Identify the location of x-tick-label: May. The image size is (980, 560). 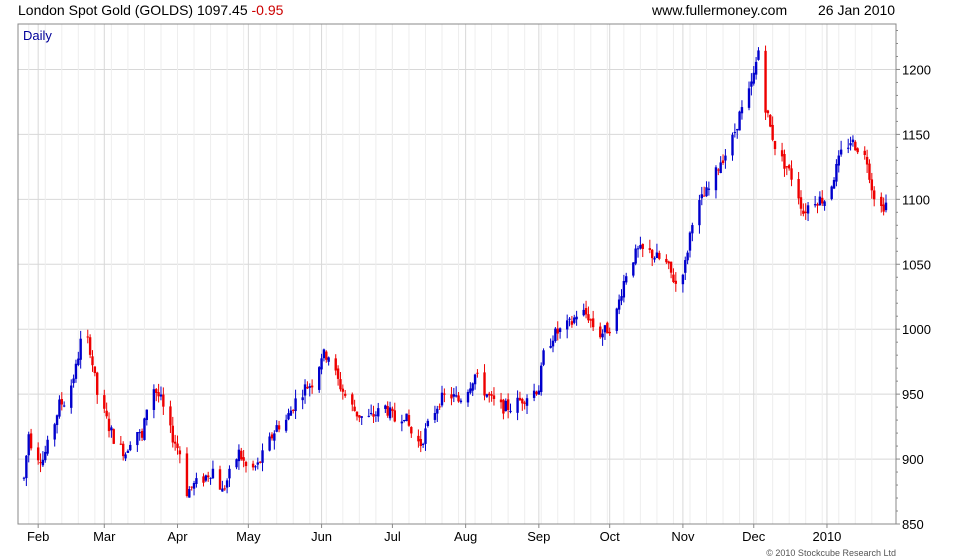
(248, 536).